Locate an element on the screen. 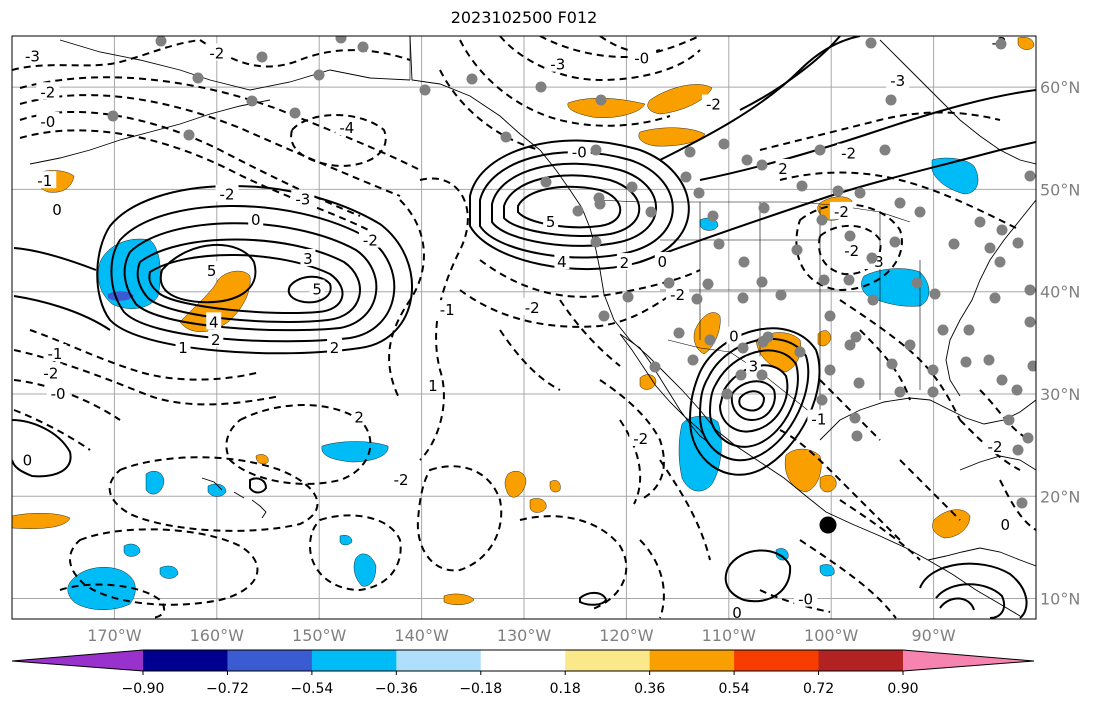  lon-label-6: 110°W is located at coordinates (729, 635).